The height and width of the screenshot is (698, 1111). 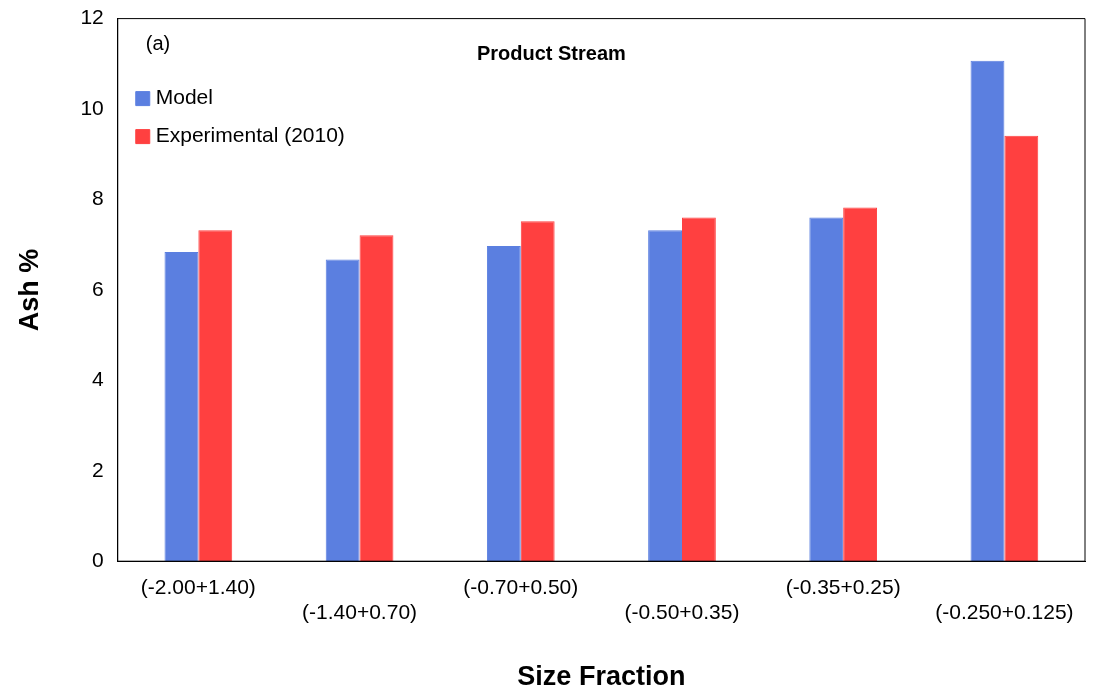 What do you see at coordinates (1004, 611) in the screenshot?
I see `x-tick-label: (-0.250+0.125)` at bounding box center [1004, 611].